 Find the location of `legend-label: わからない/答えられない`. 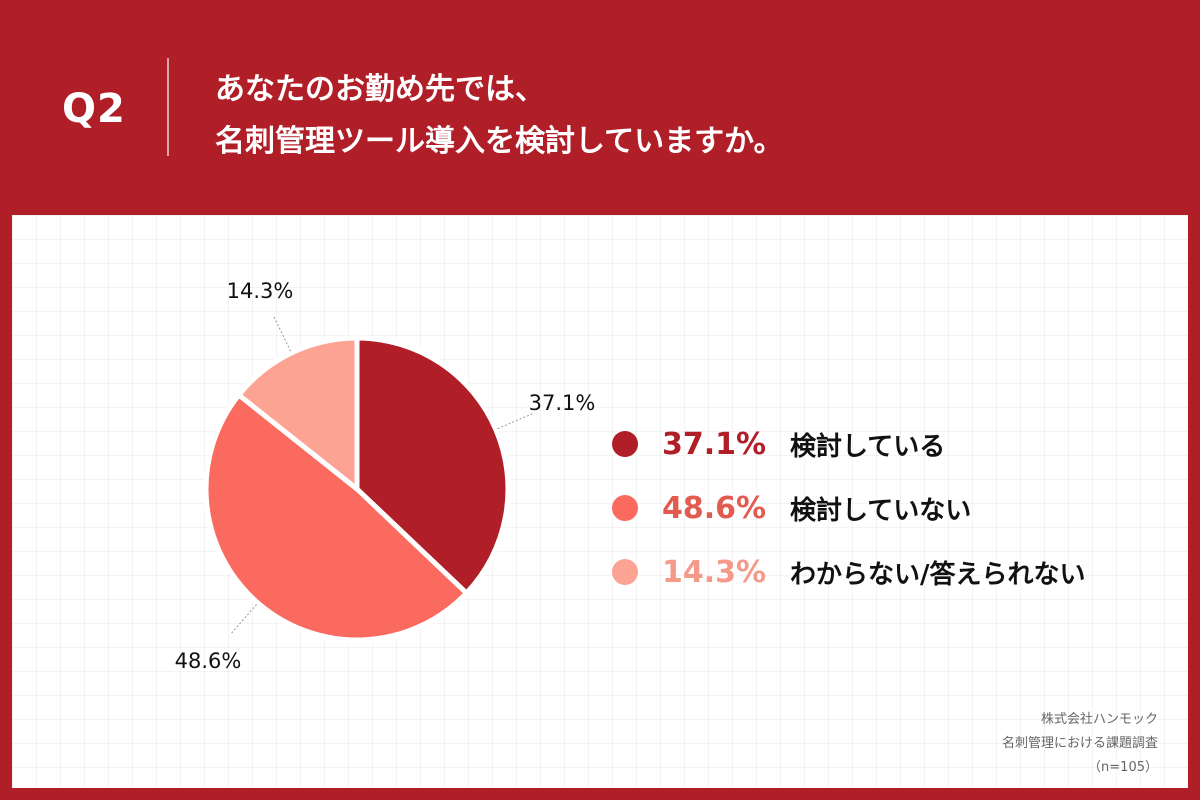

legend-label: わからない/答えられない is located at coordinates (938, 574).